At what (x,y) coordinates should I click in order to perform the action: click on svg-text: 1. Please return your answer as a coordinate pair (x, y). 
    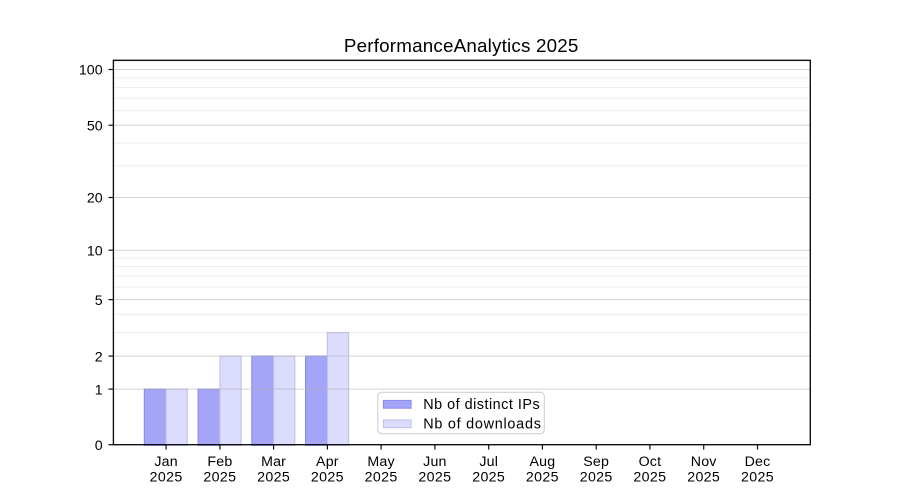
    Looking at the image, I should click on (99, 390).